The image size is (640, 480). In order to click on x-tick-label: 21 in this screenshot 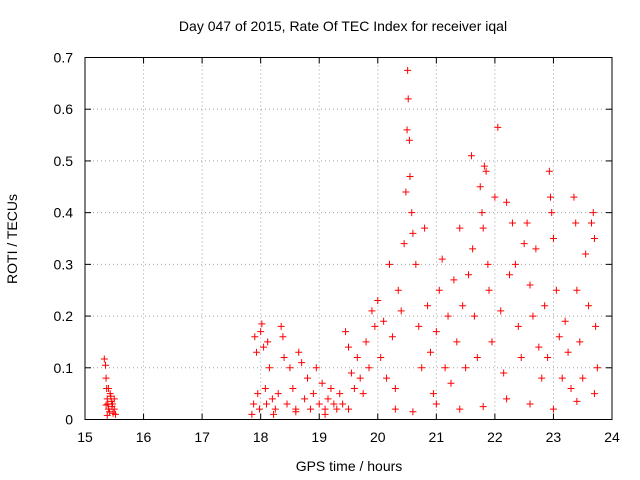, I will do `click(437, 437)`.